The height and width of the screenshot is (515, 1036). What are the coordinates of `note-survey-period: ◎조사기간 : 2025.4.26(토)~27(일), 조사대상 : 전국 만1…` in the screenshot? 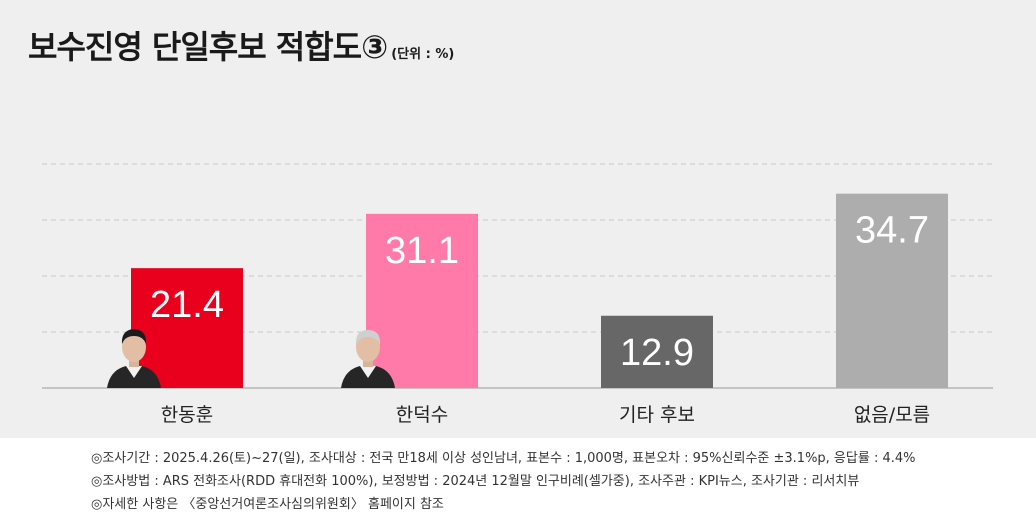 It's located at (503, 458).